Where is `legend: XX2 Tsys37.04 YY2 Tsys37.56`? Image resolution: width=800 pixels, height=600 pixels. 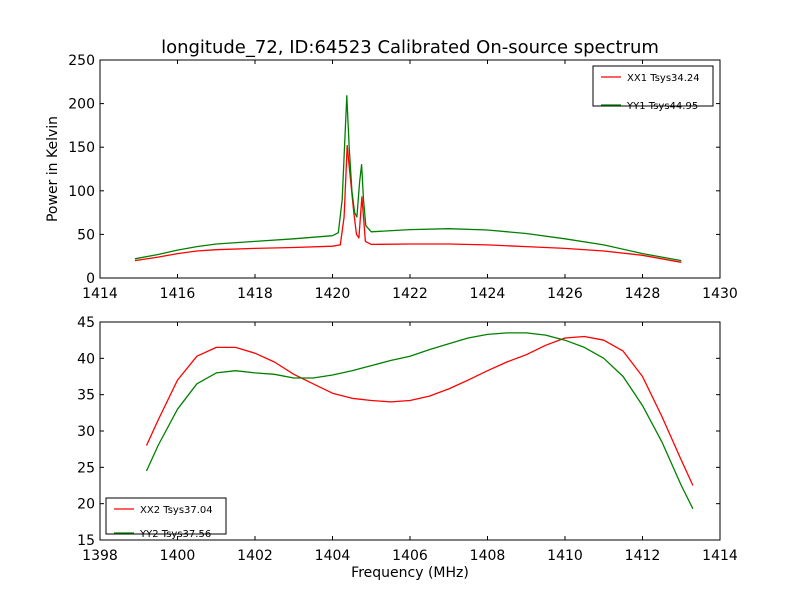 legend: XX2 Tsys37.04 YY2 Tsys37.56 is located at coordinates (166, 518).